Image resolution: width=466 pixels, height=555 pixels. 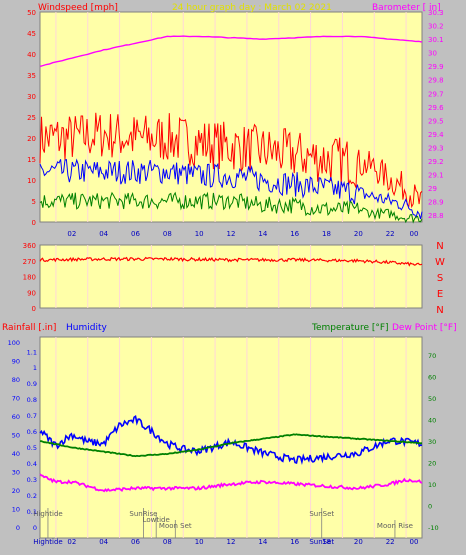 What do you see at coordinates (199, 542) in the screenshot?
I see `climate-x-tick: 10` at bounding box center [199, 542].